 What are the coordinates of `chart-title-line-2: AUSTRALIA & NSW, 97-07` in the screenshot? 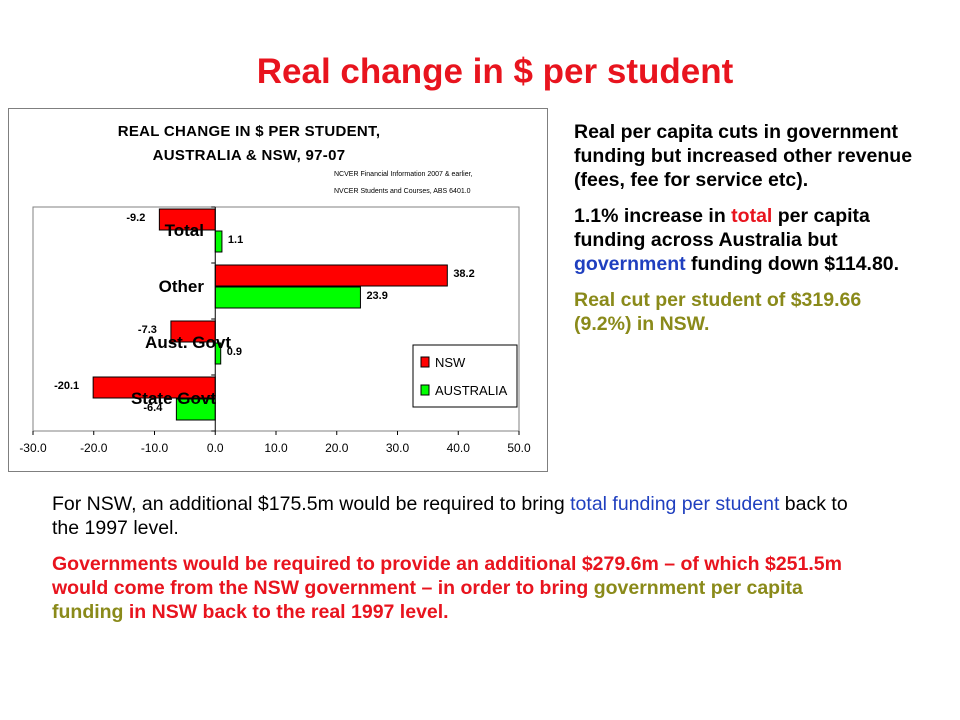 It's located at (249, 155).